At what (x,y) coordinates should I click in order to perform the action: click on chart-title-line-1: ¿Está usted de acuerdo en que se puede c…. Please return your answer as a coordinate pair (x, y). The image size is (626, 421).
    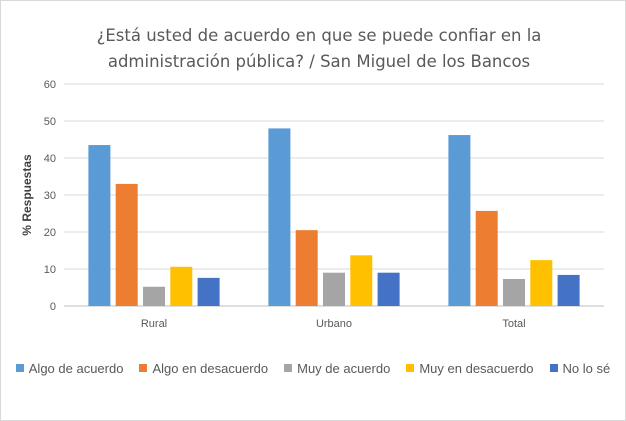
    Looking at the image, I should click on (319, 35).